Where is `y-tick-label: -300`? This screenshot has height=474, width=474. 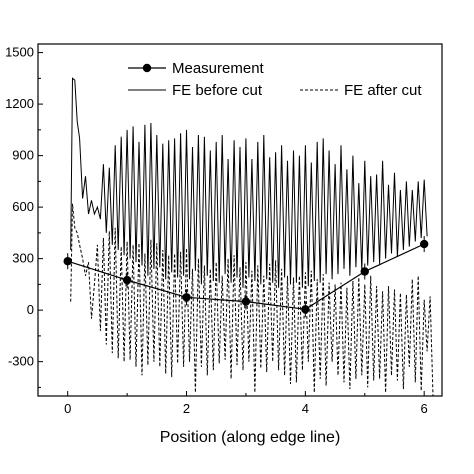
y-tick-label: -300 is located at coordinates (21, 361).